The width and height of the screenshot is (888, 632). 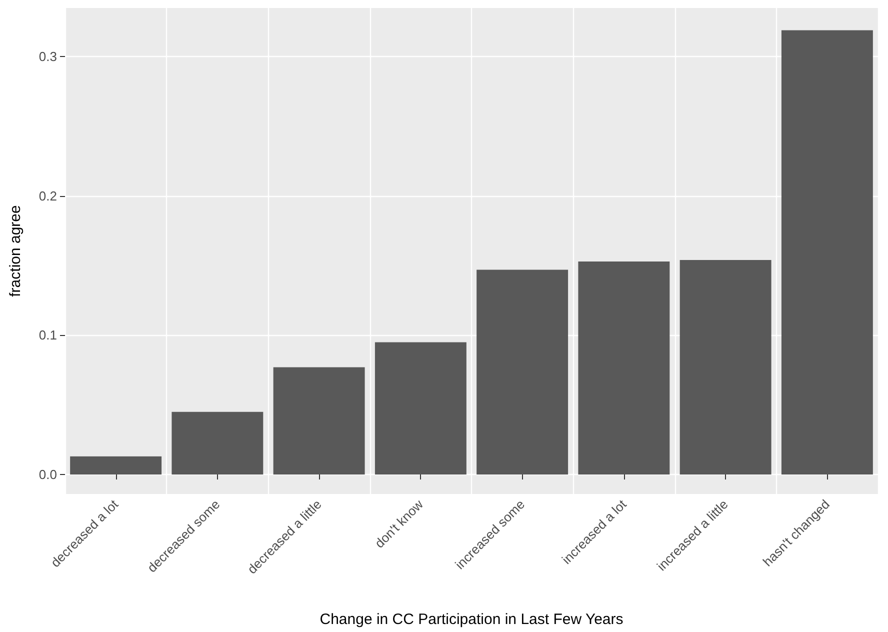 What do you see at coordinates (47, 335) in the screenshot?
I see `y-tick-label: 0.1` at bounding box center [47, 335].